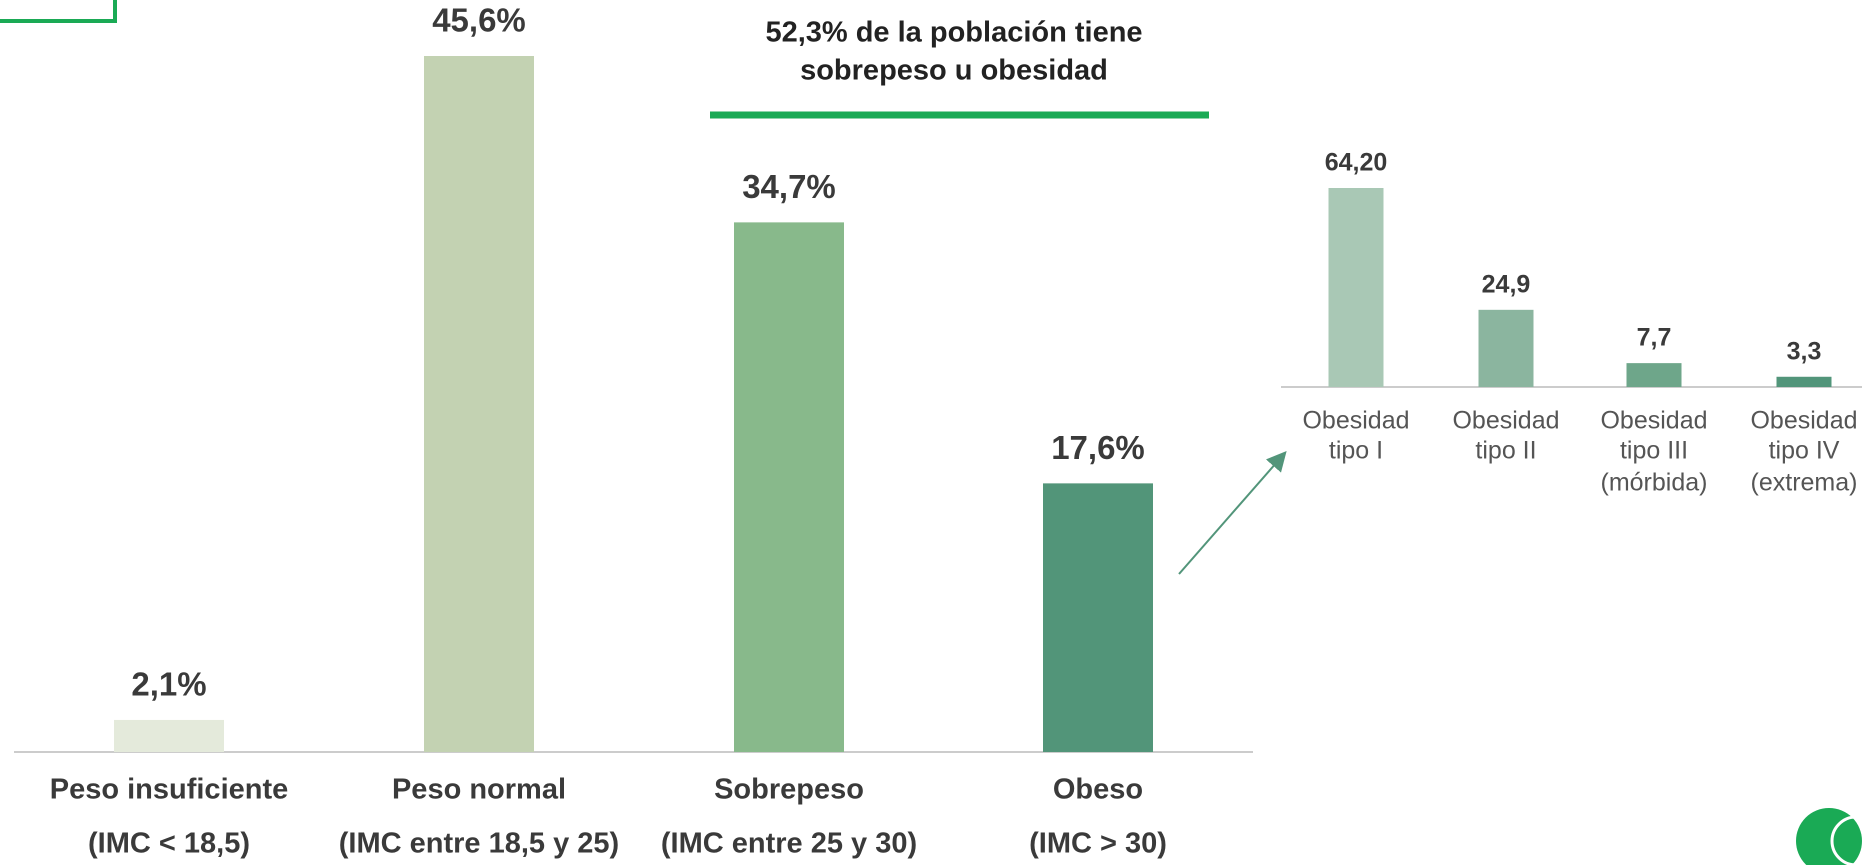  Describe the element at coordinates (1098, 447) in the screenshot. I see `value-label: 17,6%` at that location.